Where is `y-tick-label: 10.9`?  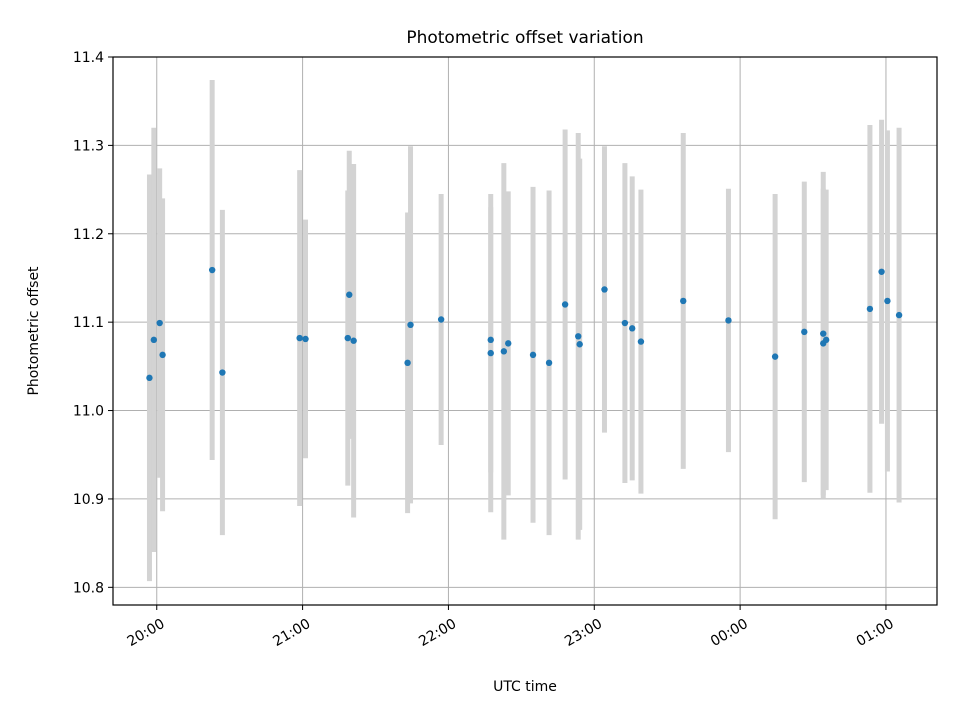
y-tick-label: 10.9 is located at coordinates (88, 500).